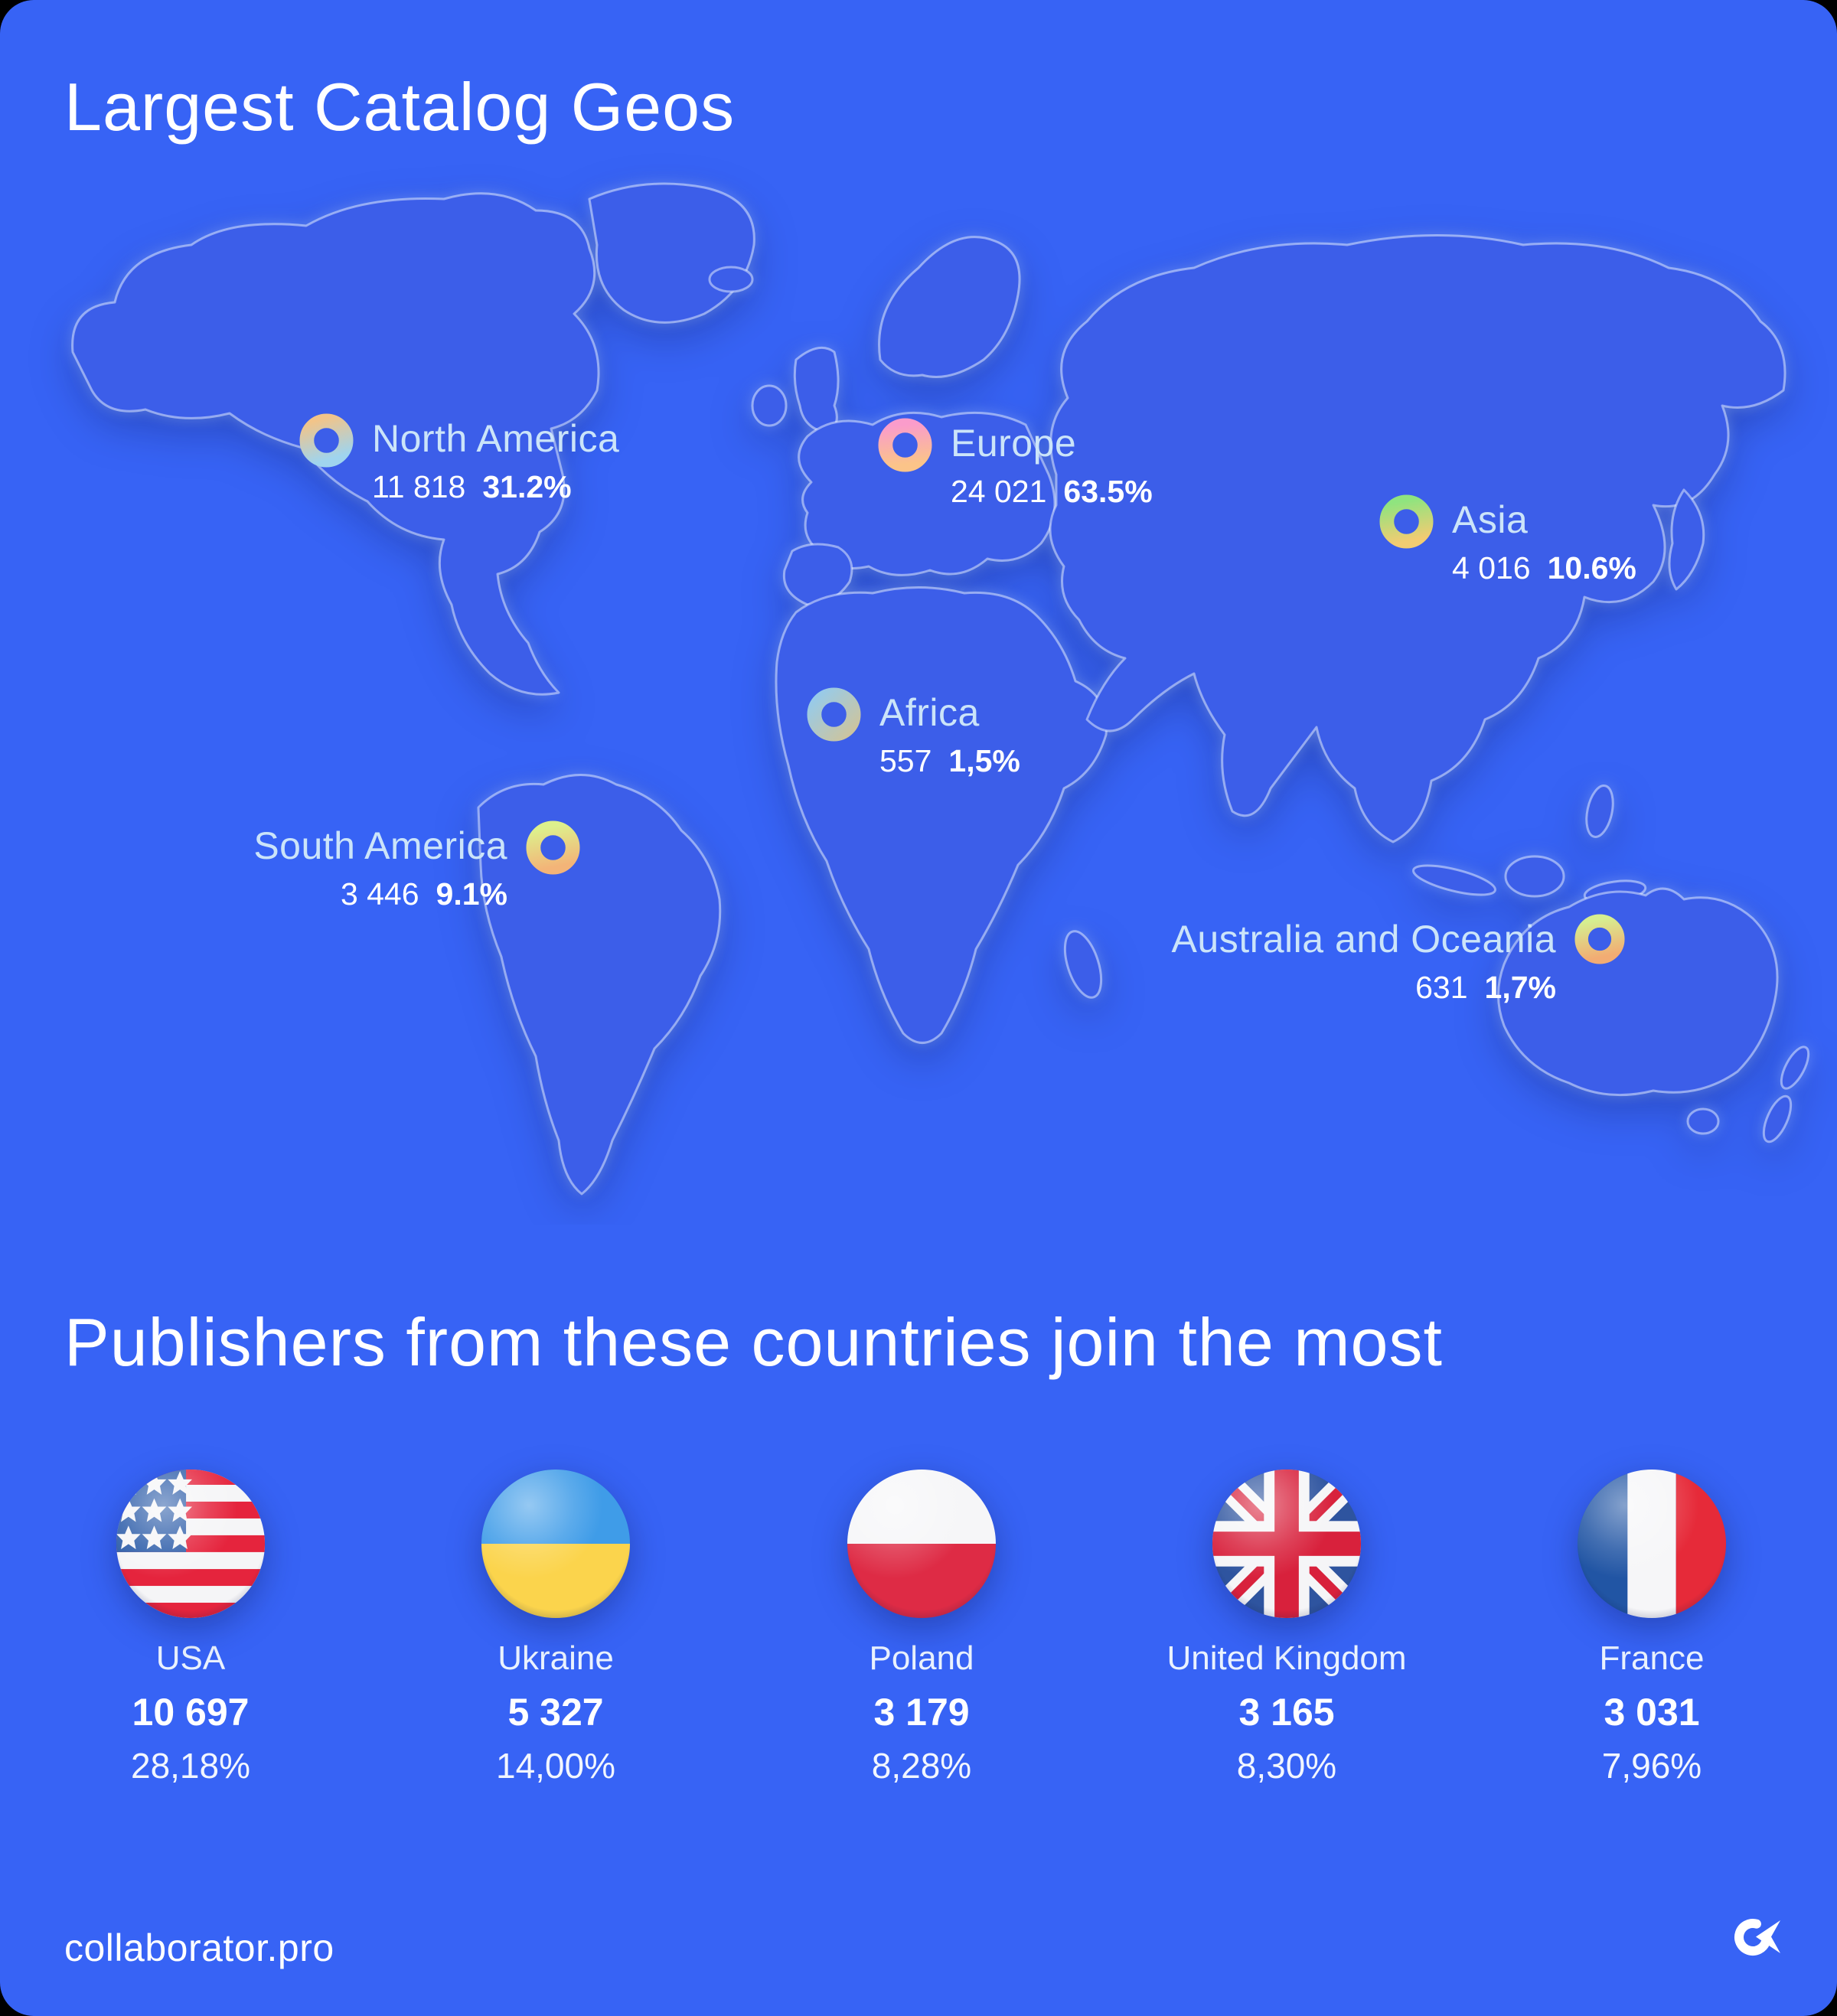  Describe the element at coordinates (921, 1766) in the screenshot. I see `country-percent: 8,28%` at that location.